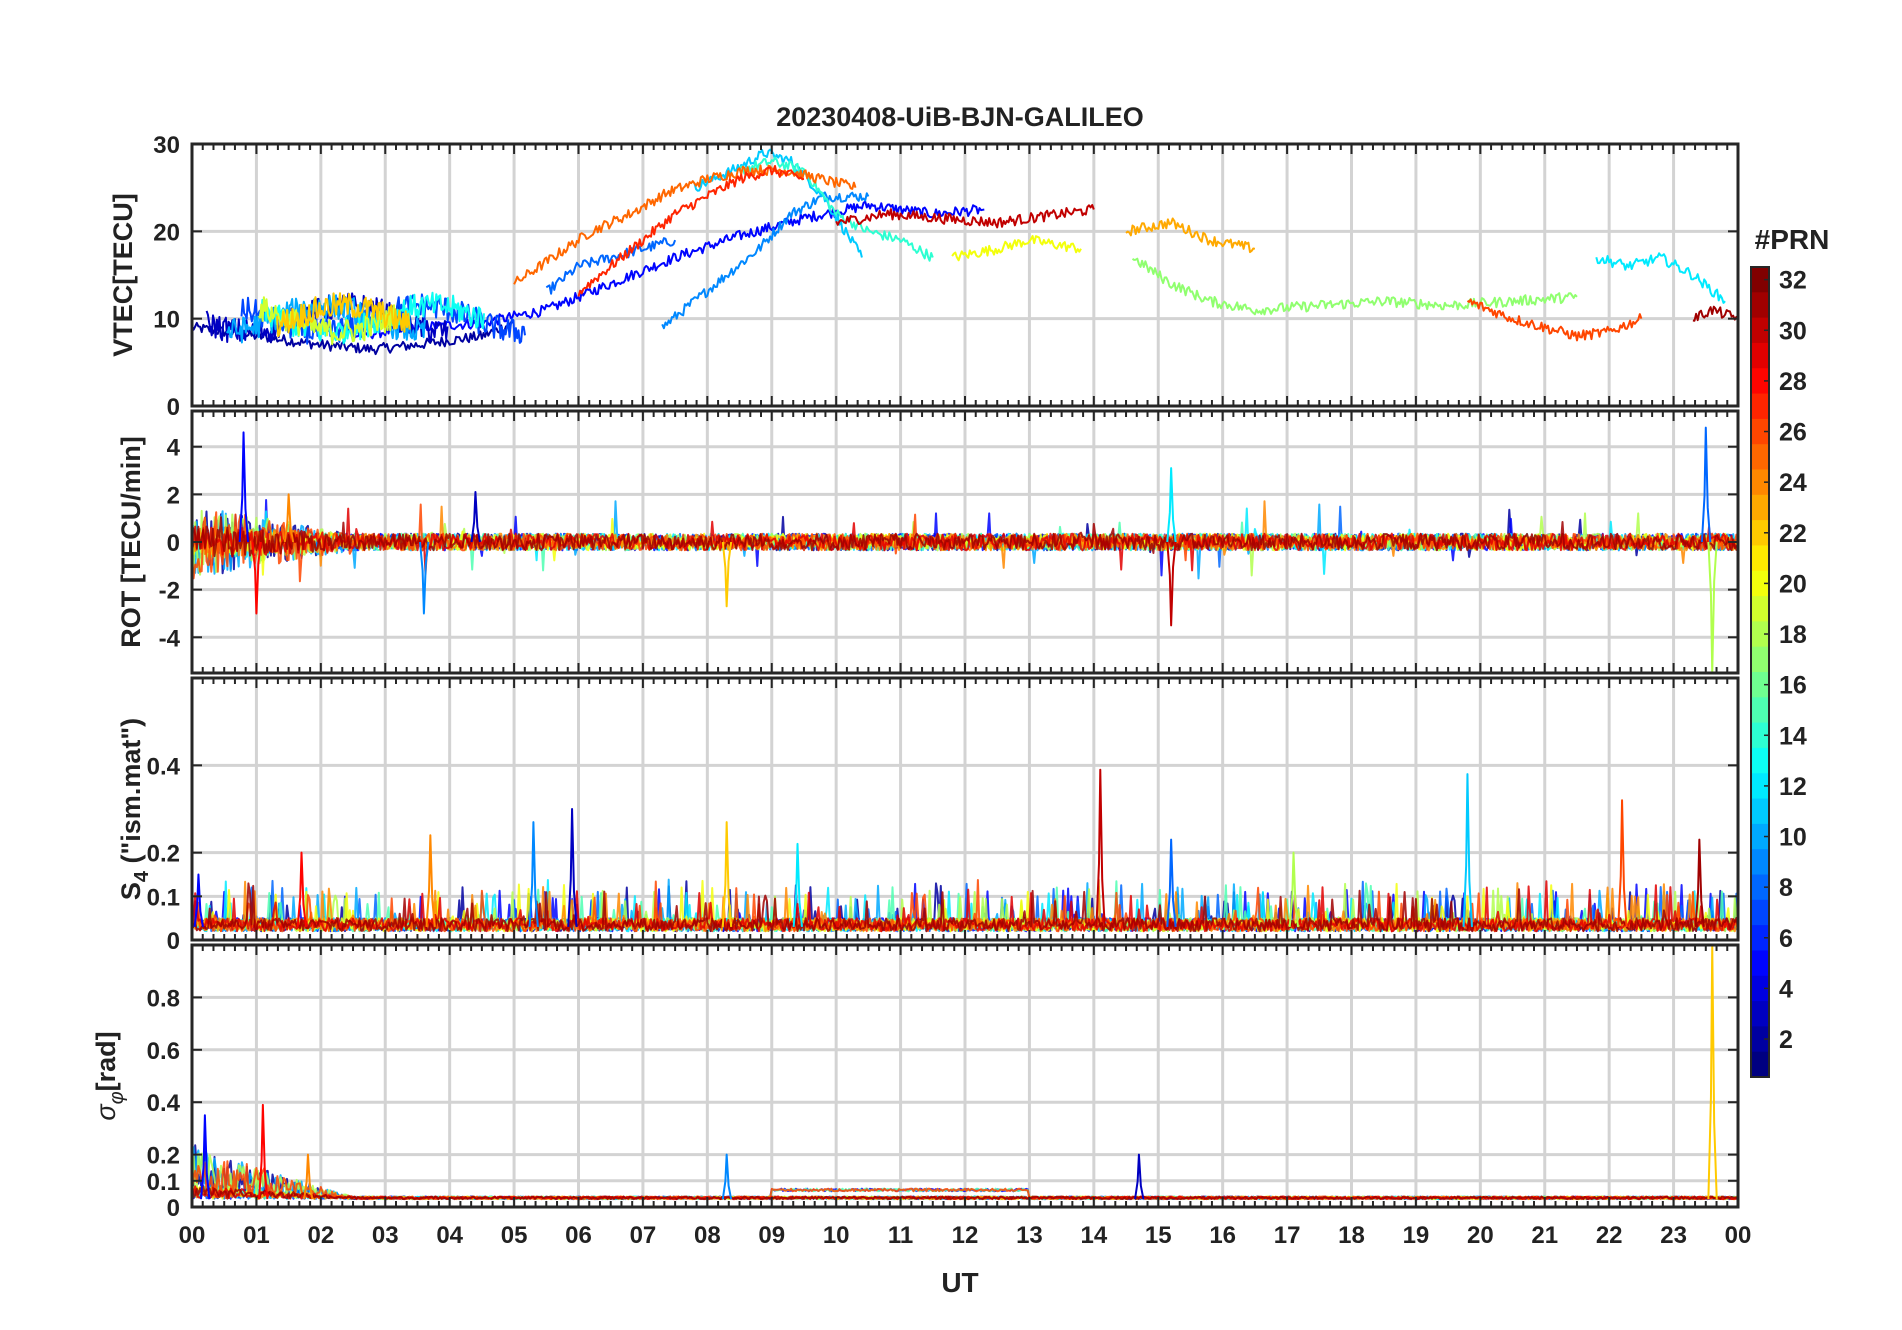 This screenshot has width=1902, height=1330. What do you see at coordinates (965, 1235) in the screenshot?
I see `x-tick-label: 12` at bounding box center [965, 1235].